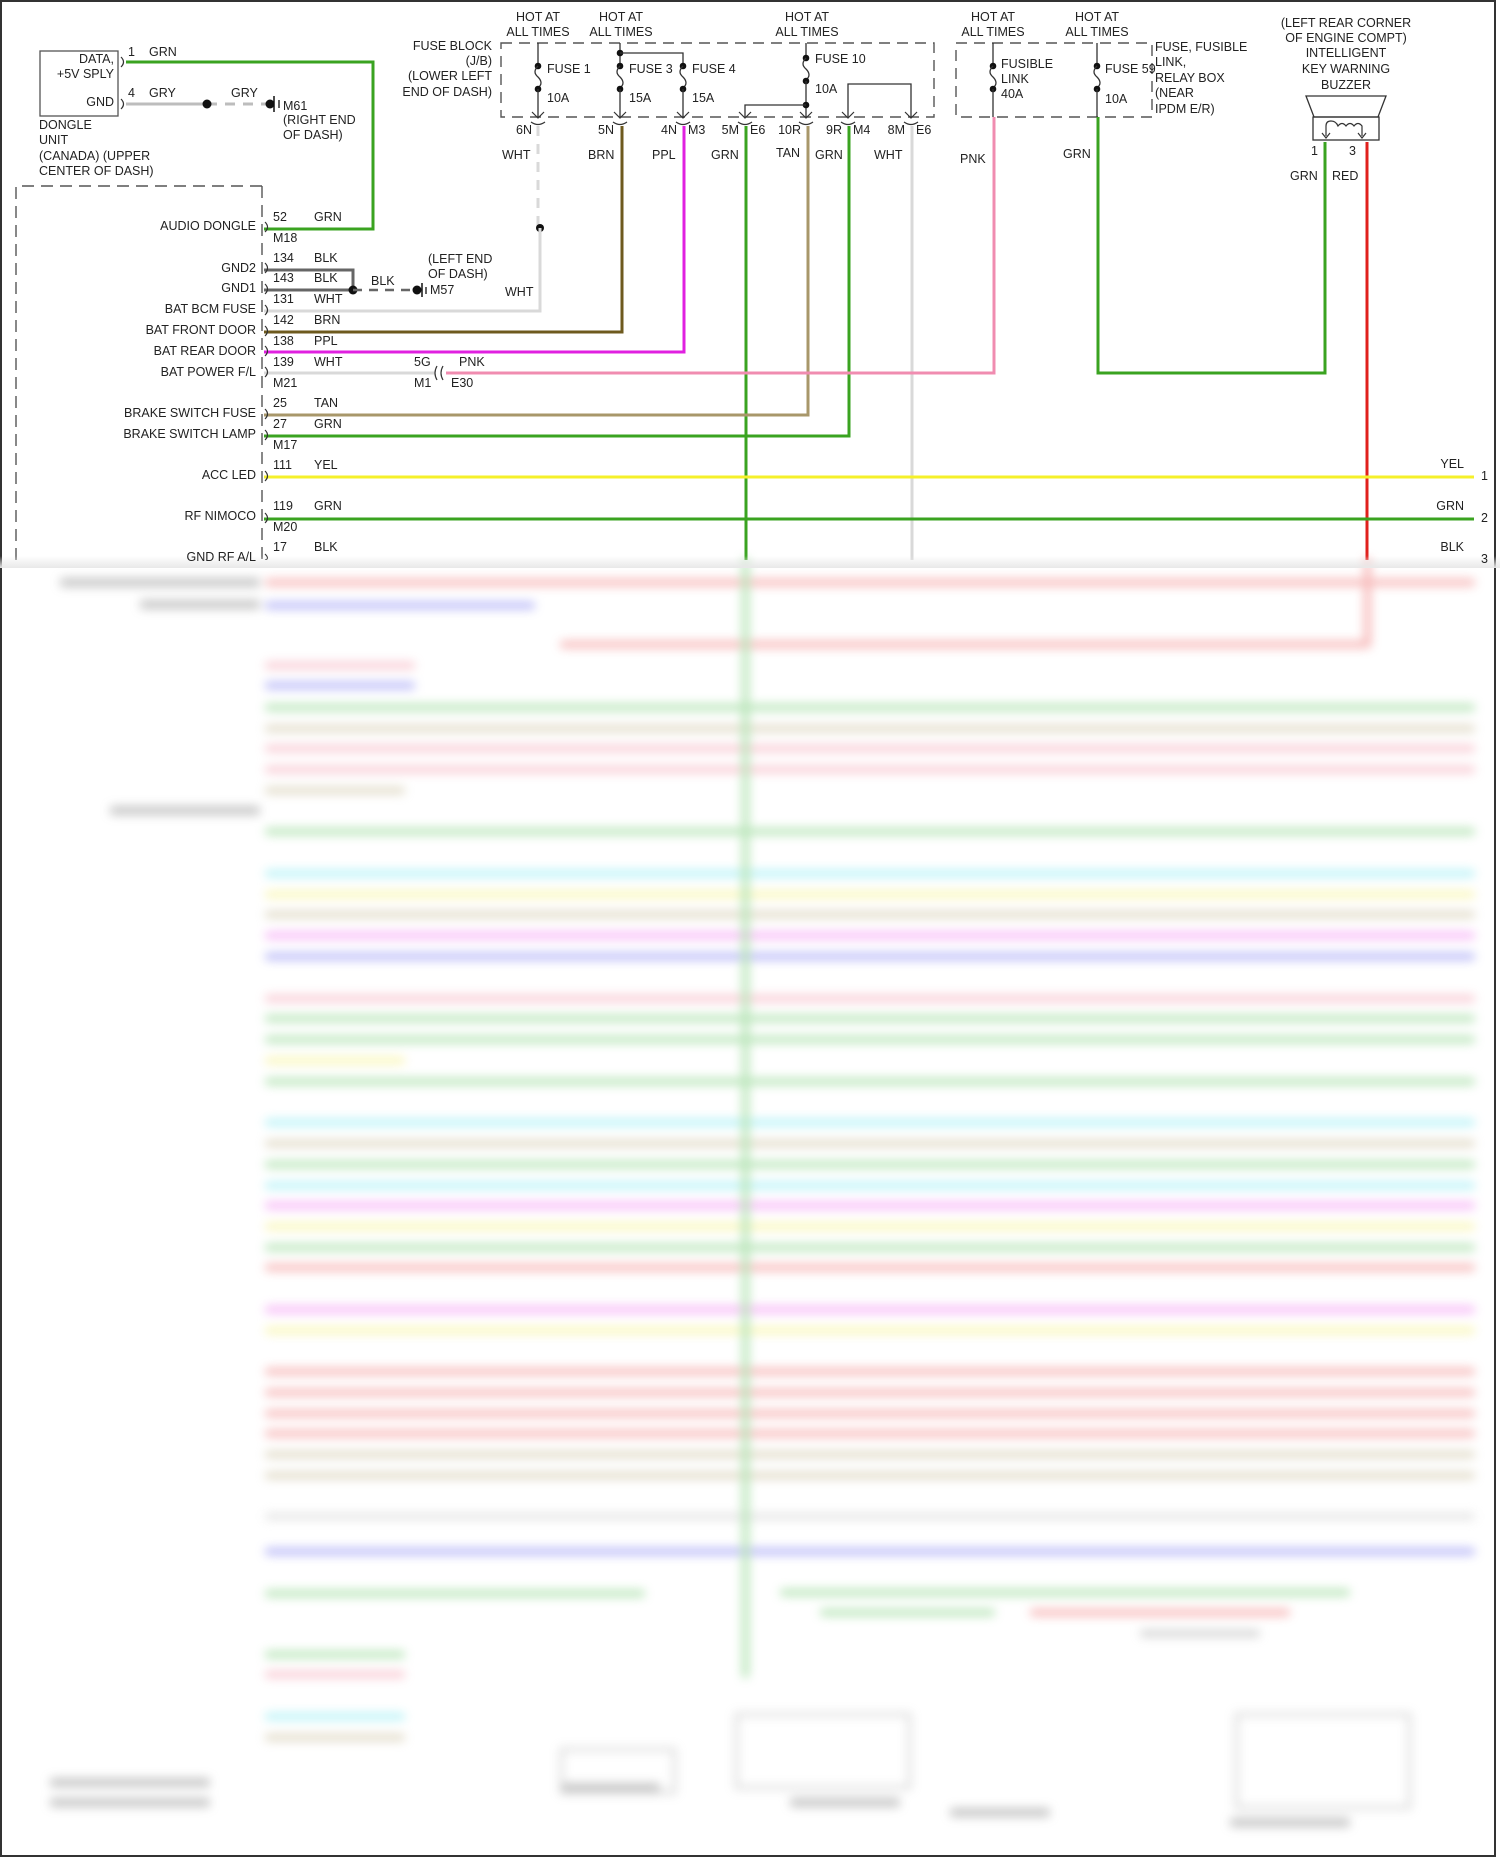 The image size is (1500, 1861). I want to click on dongle-ground-wire: GRY, so click(244, 93).